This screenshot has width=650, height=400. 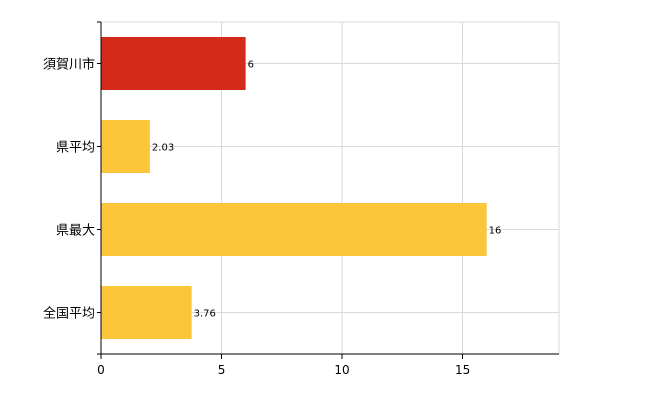 I want to click on value-label: 2.03, so click(x=163, y=148).